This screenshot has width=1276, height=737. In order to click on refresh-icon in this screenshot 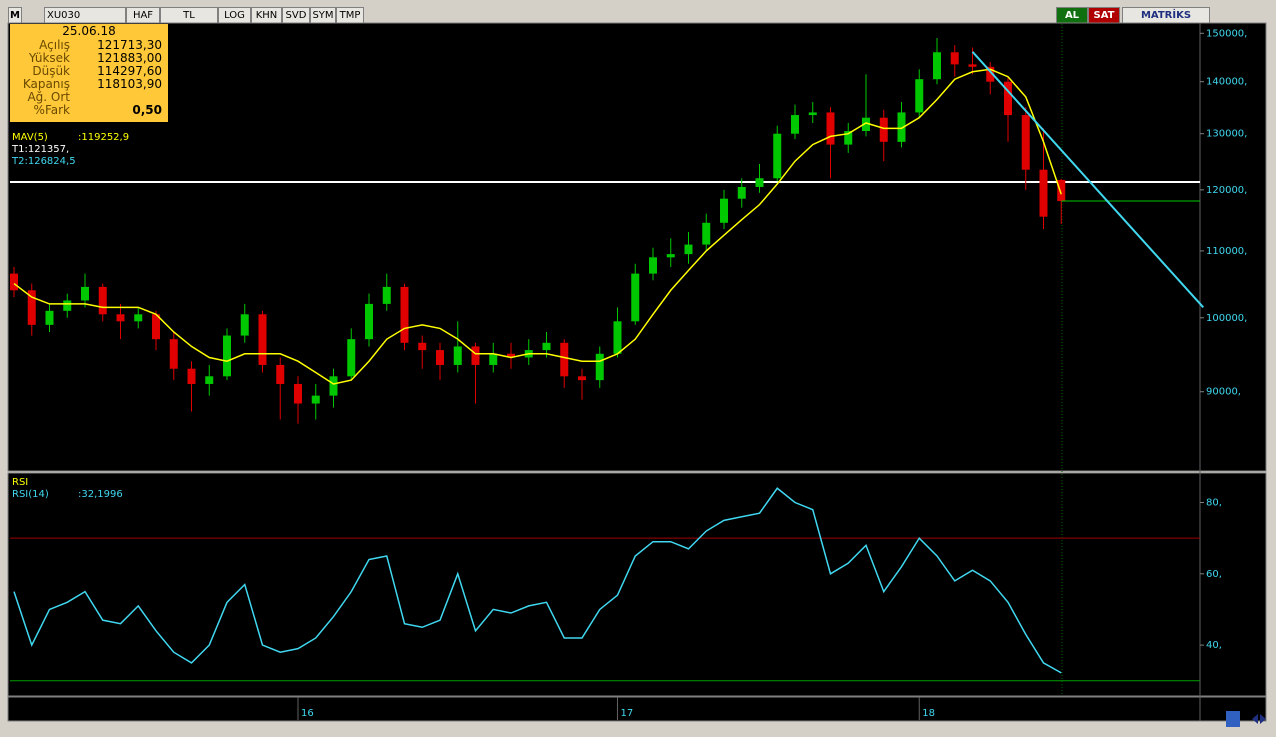, I will do `click(1233, 719)`.